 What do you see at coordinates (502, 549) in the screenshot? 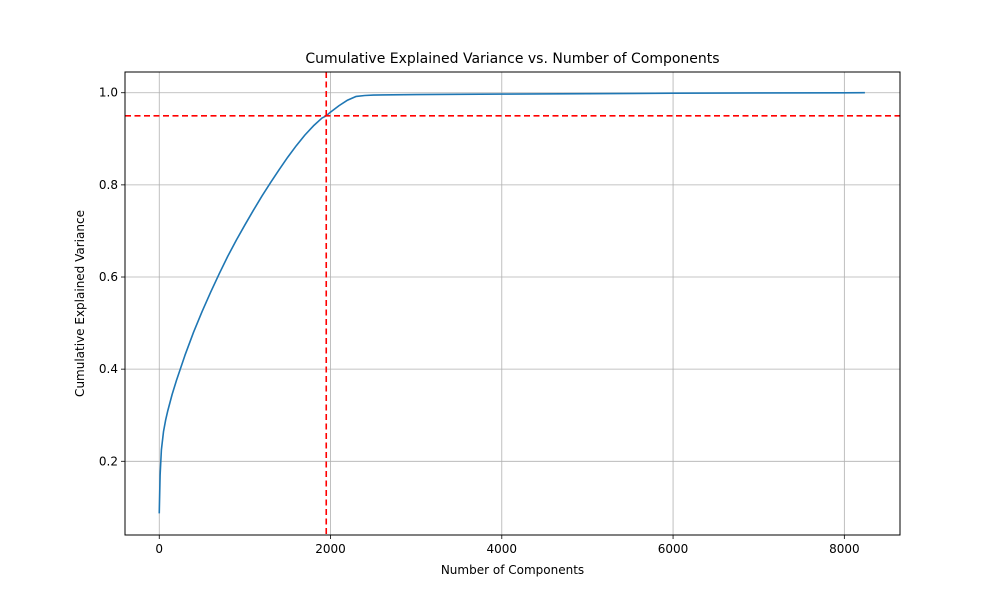
I see `x-tick-label: 4000` at bounding box center [502, 549].